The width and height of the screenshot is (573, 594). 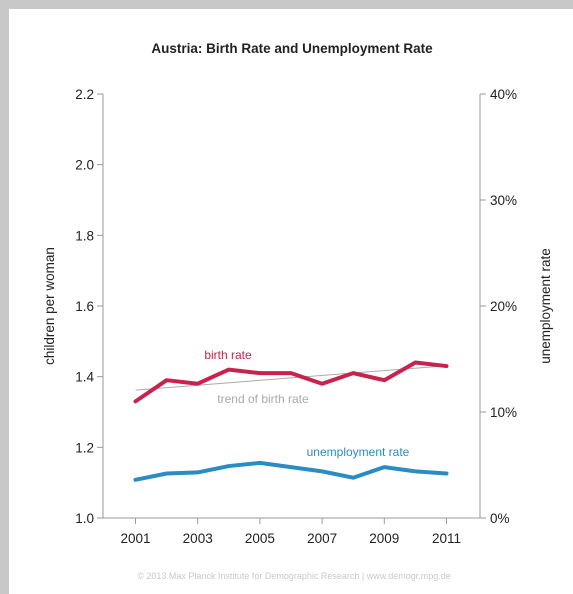 I want to click on left-tick-labels: 1.0 1.2 1.4 1.6 1.8 2.0 2.2, so click(x=89, y=306).